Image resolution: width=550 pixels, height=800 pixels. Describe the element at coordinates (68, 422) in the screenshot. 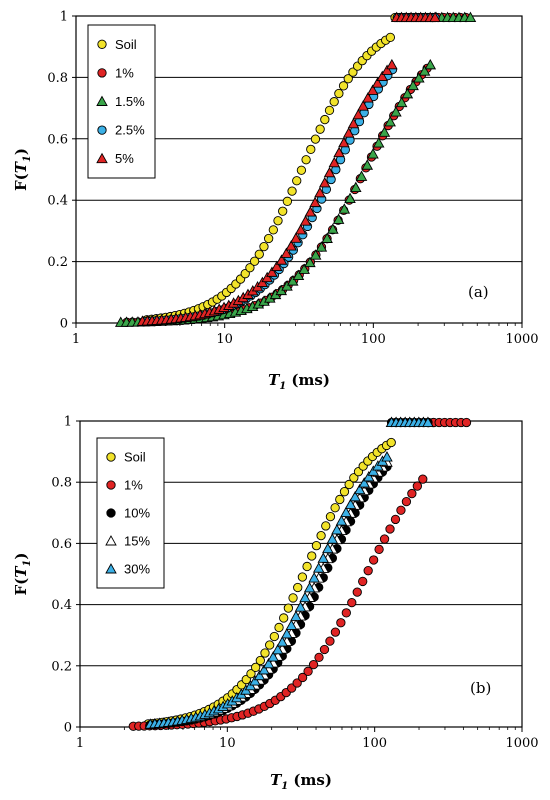

I see `y-tick-label: 1` at that location.